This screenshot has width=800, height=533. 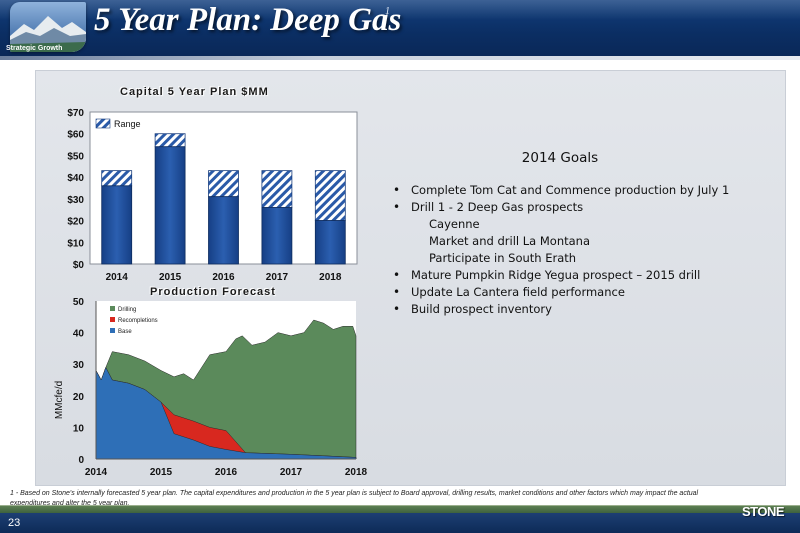 What do you see at coordinates (48, 27) in the screenshot?
I see `landscape-logo-icon` at bounding box center [48, 27].